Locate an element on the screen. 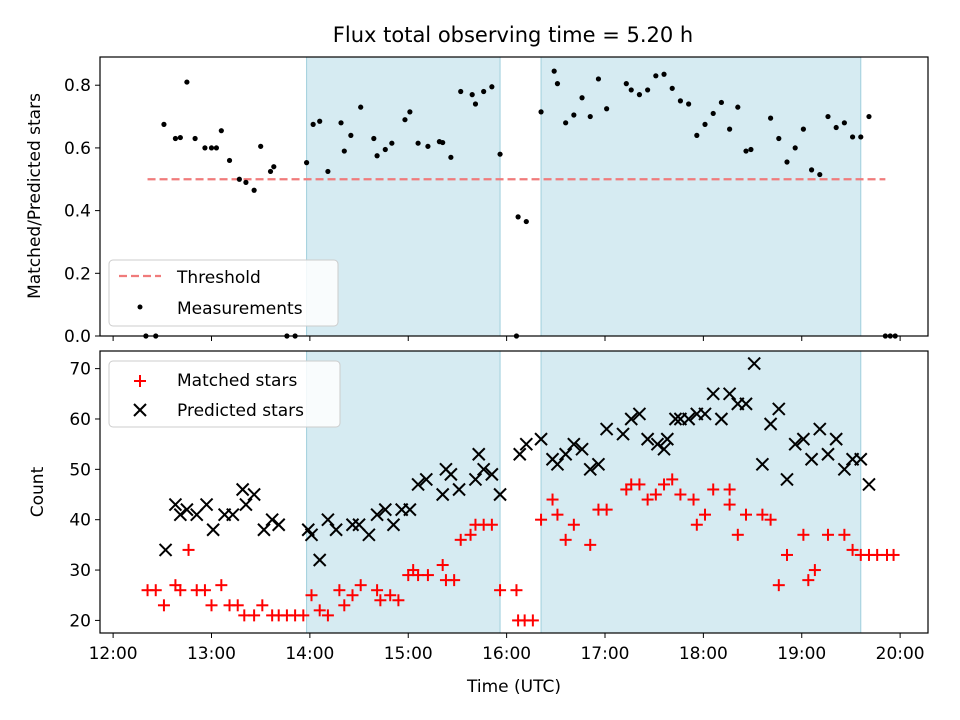  y-tick-label: 50 is located at coordinates (80, 470).